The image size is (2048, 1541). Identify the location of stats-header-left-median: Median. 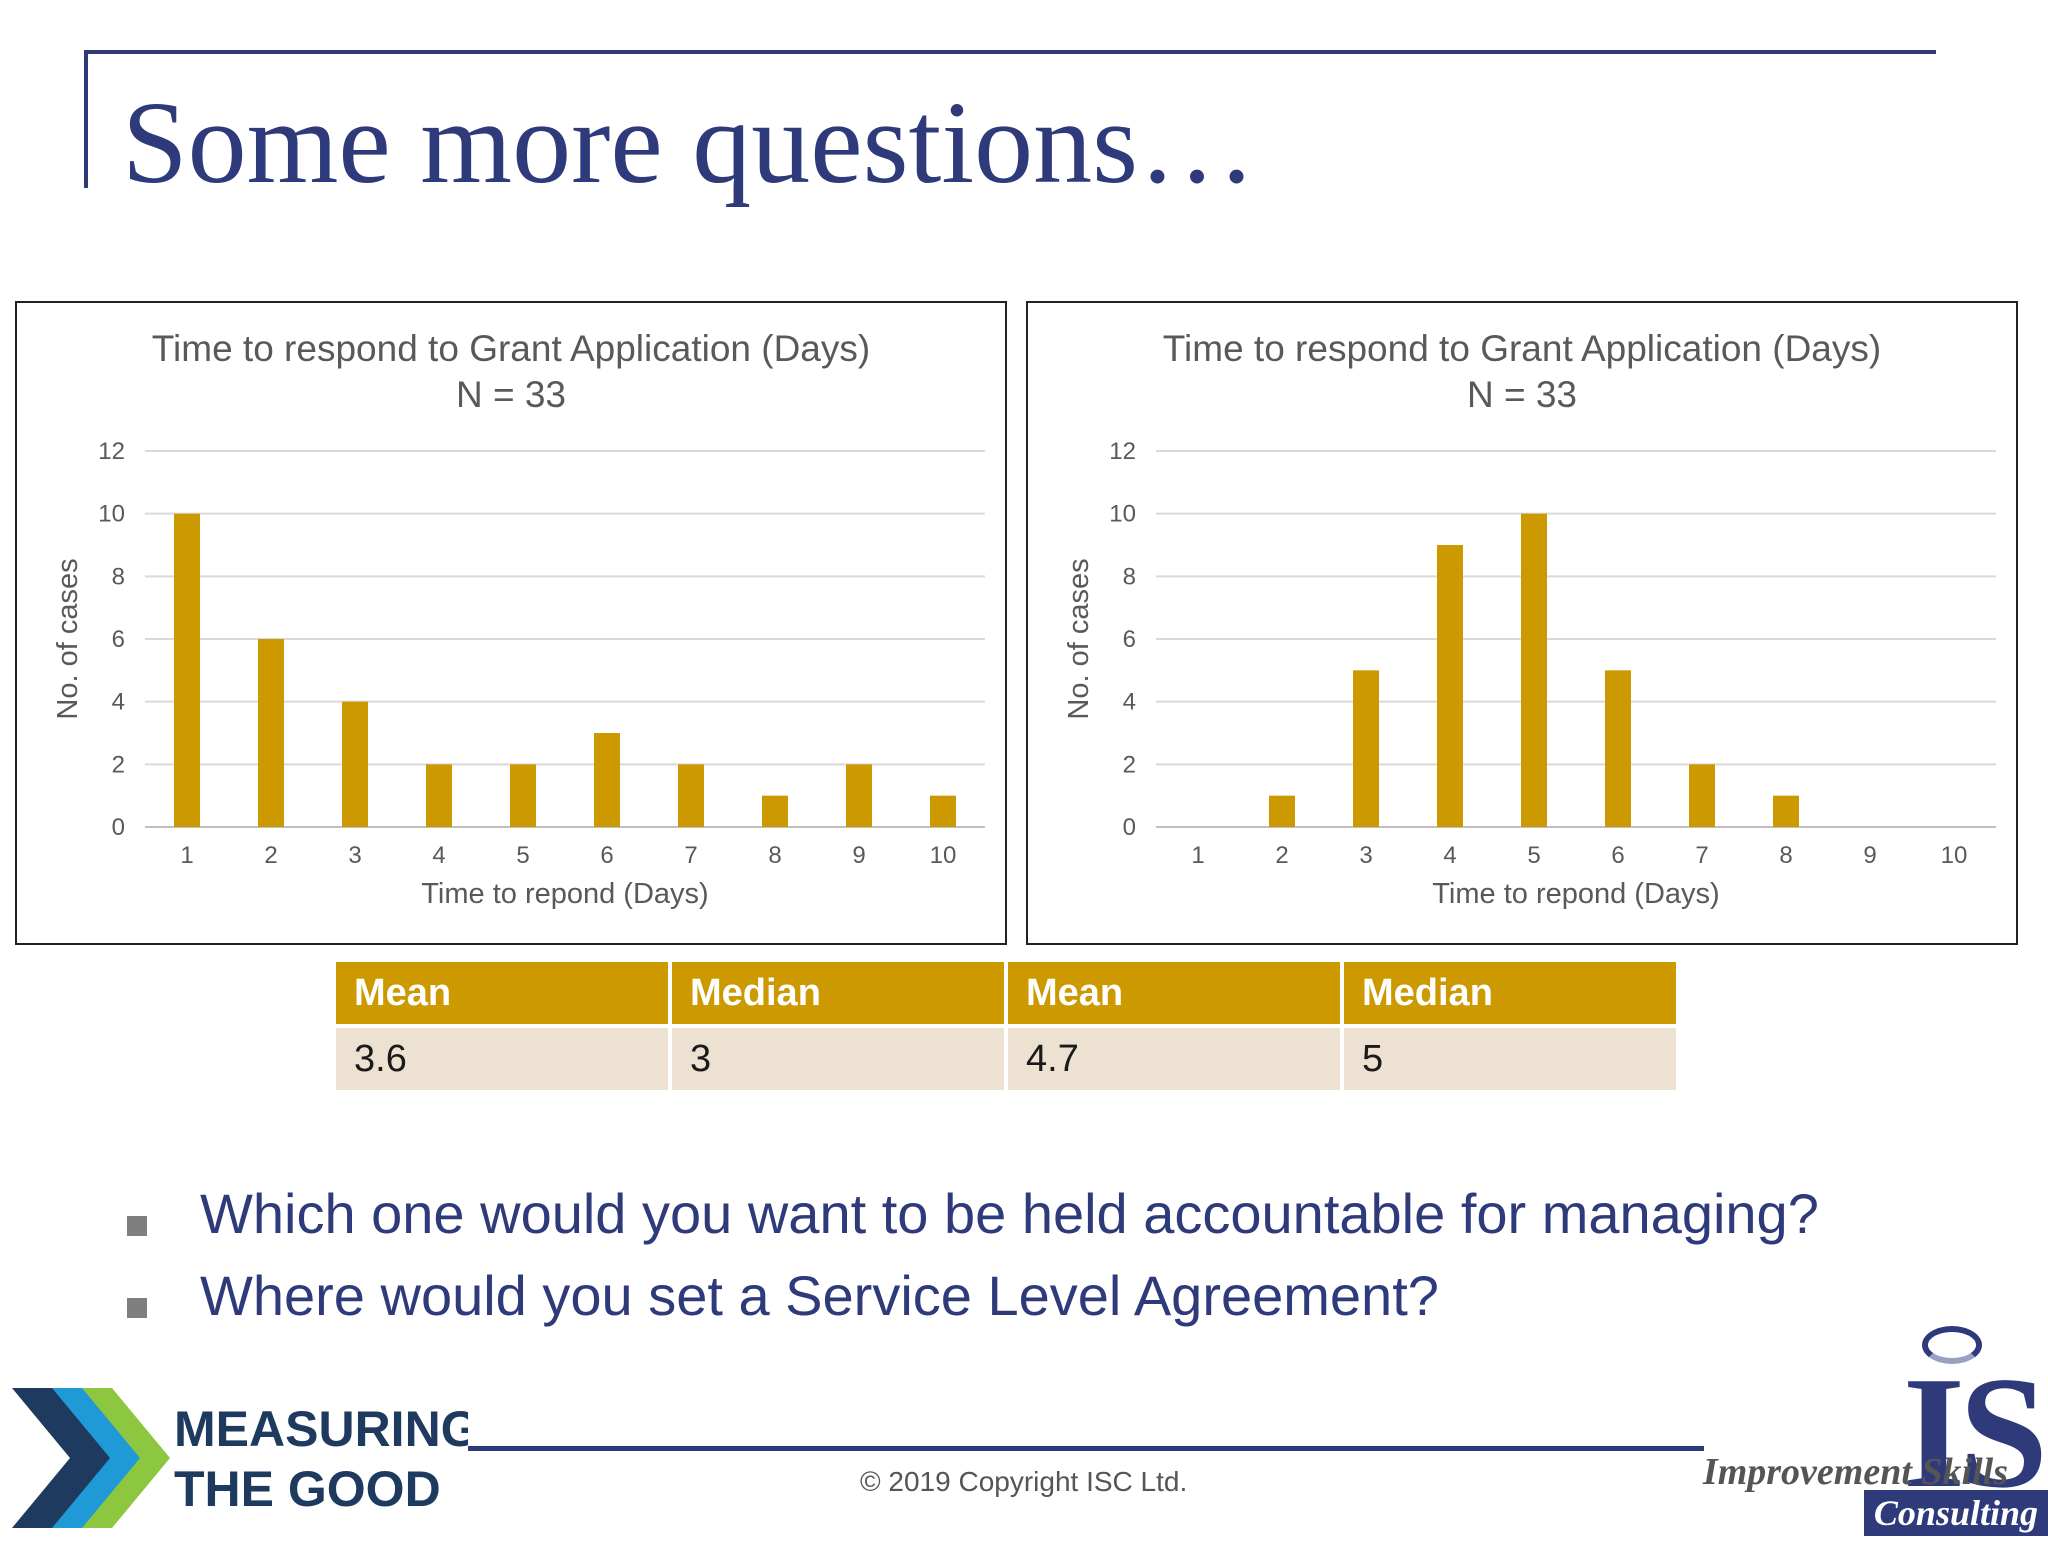
(838, 993).